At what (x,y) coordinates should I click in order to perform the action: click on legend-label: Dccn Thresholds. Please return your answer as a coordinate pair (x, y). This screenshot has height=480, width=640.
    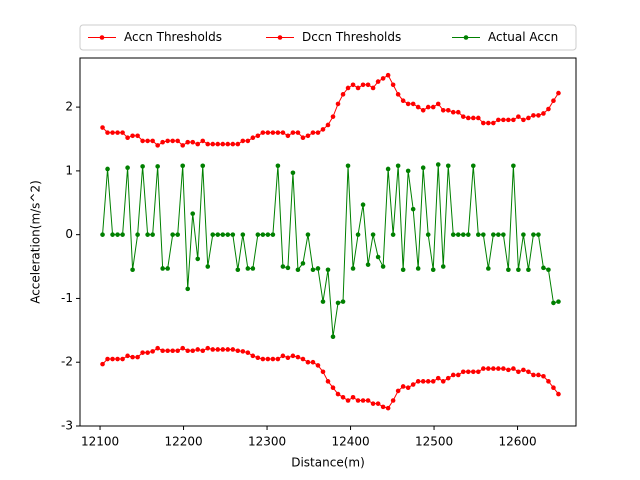
    Looking at the image, I should click on (351, 37).